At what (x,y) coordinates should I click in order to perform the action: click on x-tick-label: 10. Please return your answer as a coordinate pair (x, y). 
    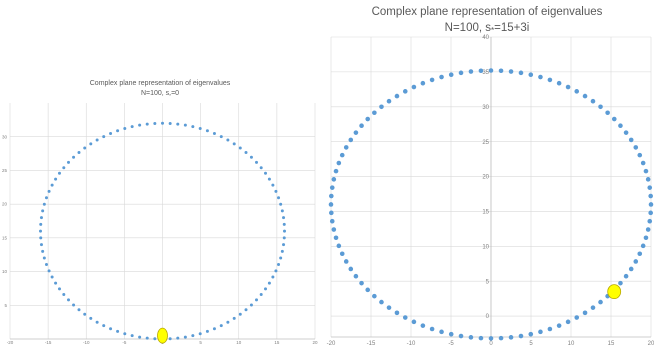
    Looking at the image, I should click on (239, 342).